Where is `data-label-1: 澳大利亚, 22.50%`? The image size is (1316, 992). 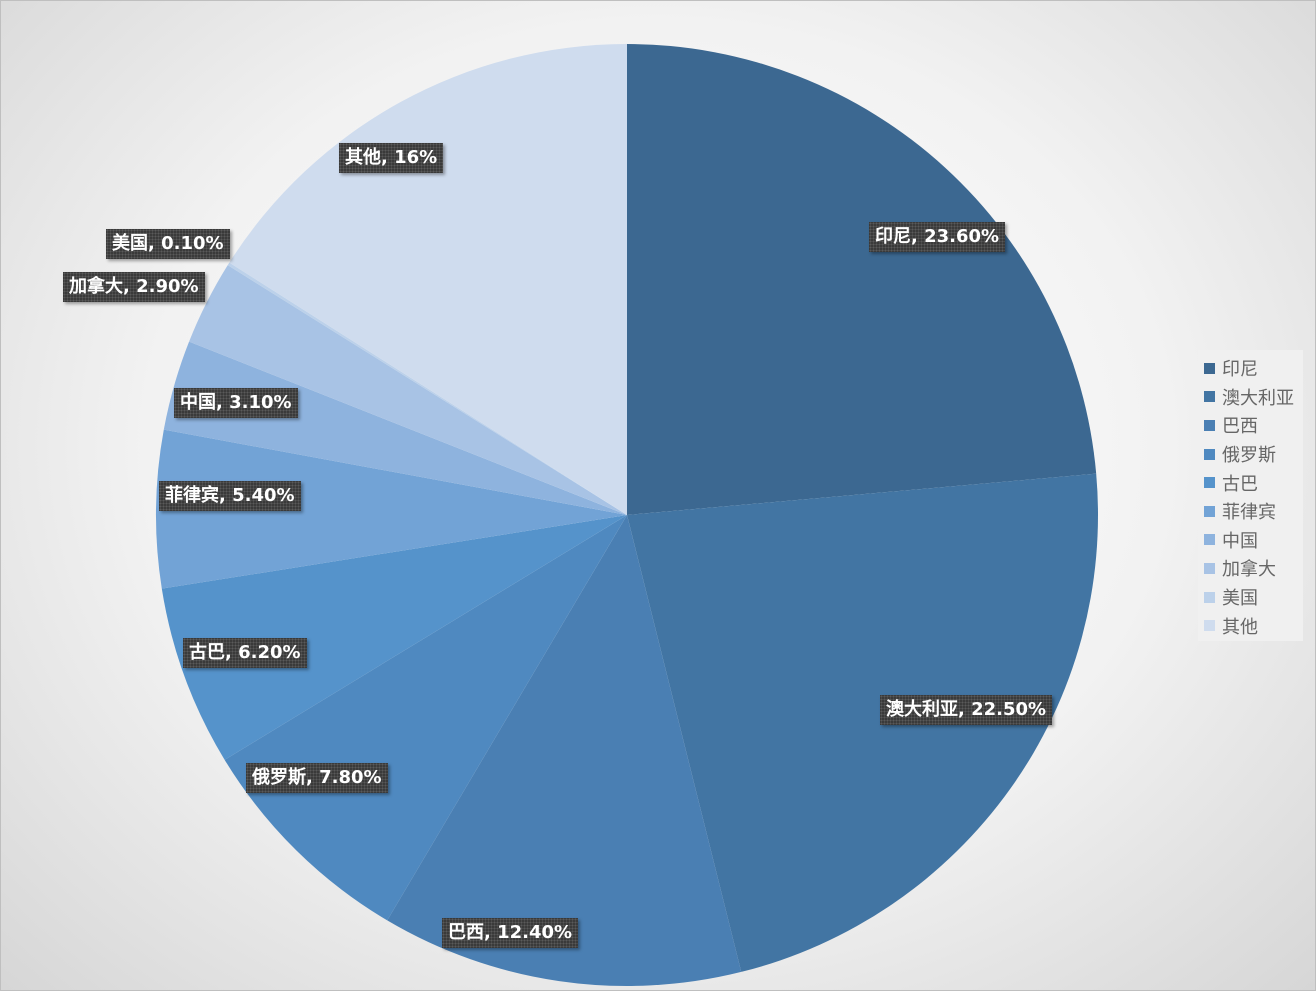 data-label-1: 澳大利亚, 22.50% is located at coordinates (966, 710).